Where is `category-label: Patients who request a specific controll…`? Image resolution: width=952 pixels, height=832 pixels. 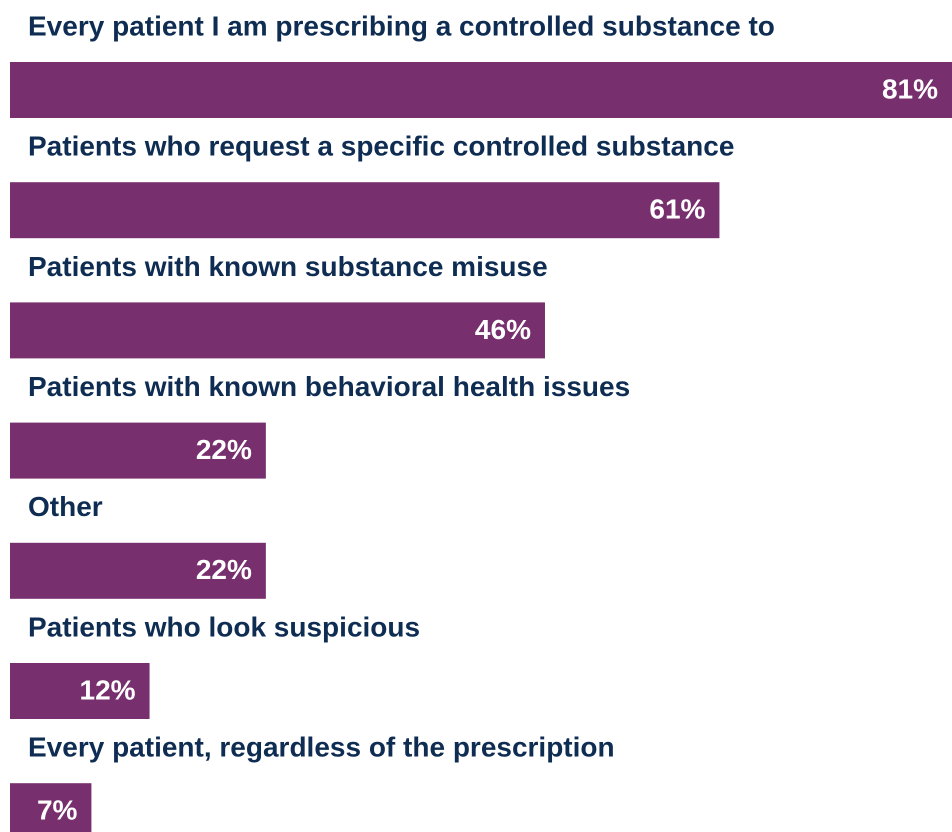
category-label: Patients who request a specific controll… is located at coordinates (381, 146).